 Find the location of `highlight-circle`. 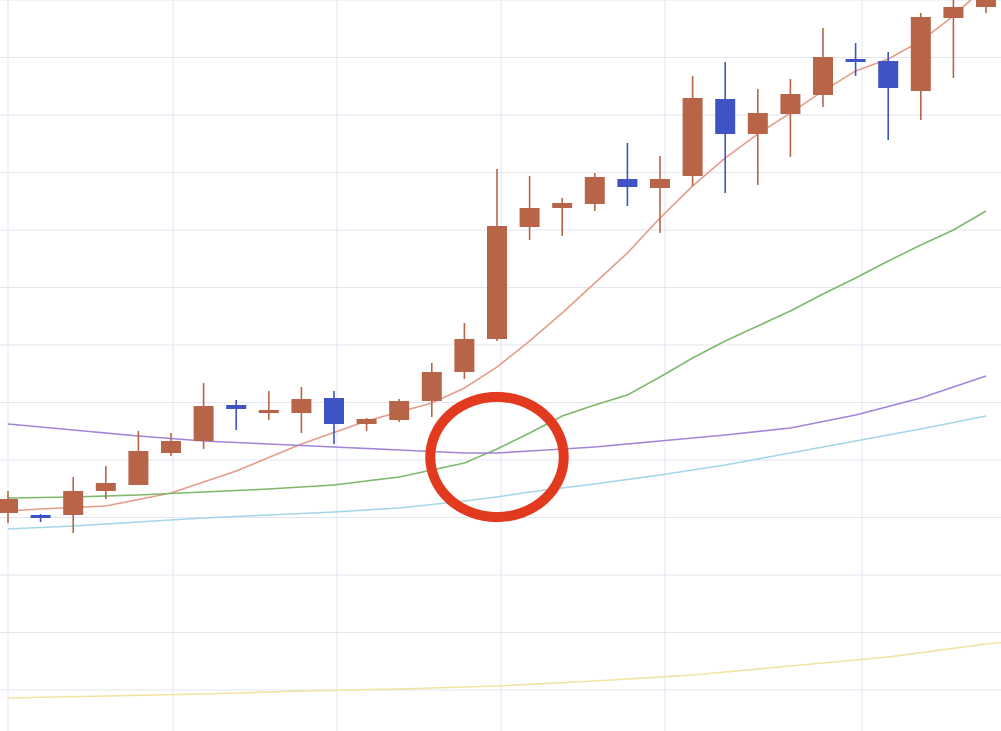

highlight-circle is located at coordinates (497, 457).